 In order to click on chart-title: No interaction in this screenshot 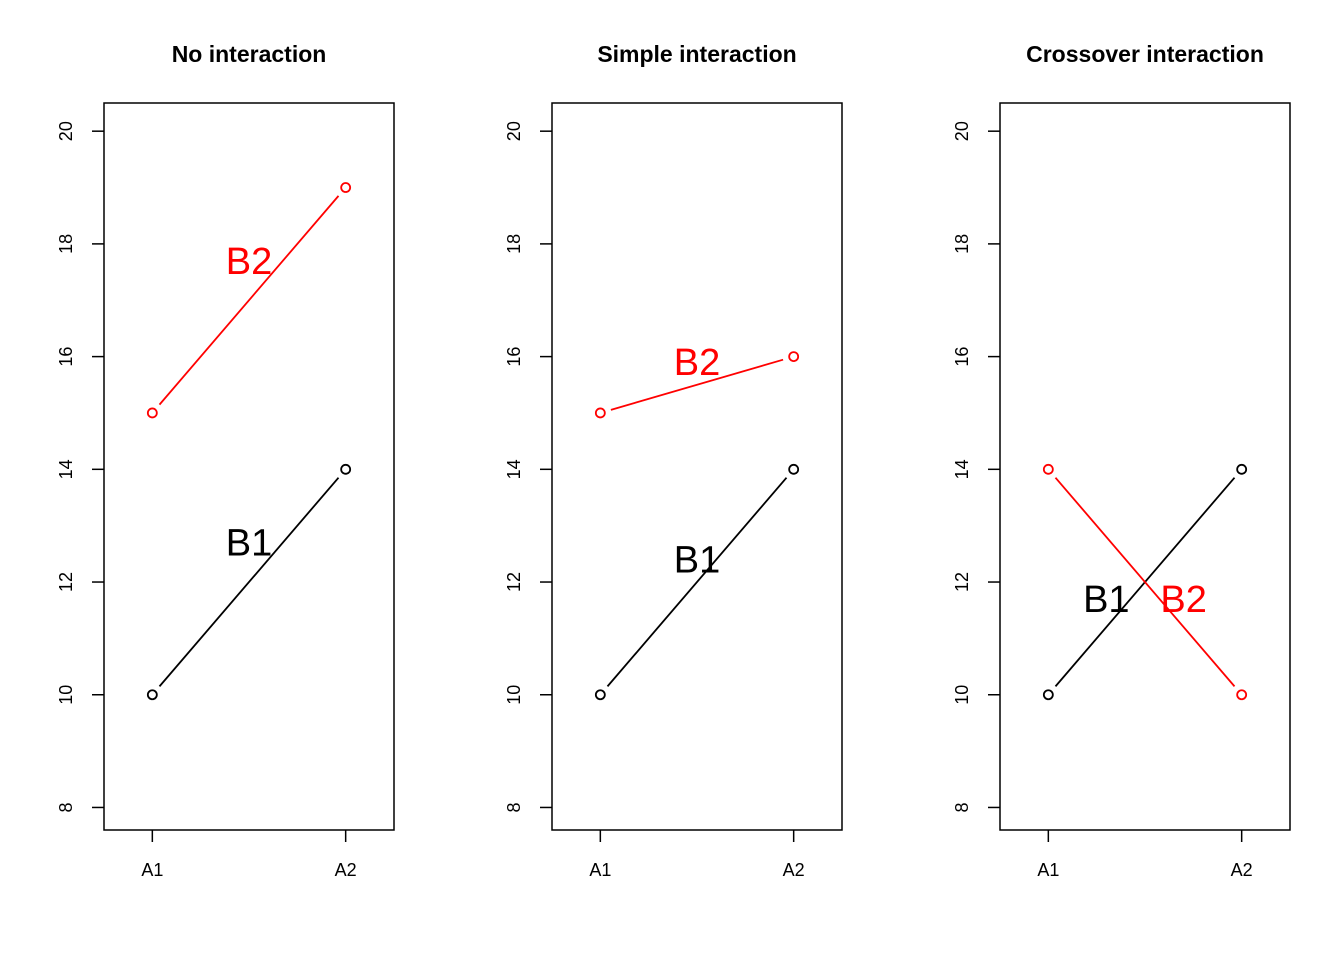, I will do `click(249, 54)`.